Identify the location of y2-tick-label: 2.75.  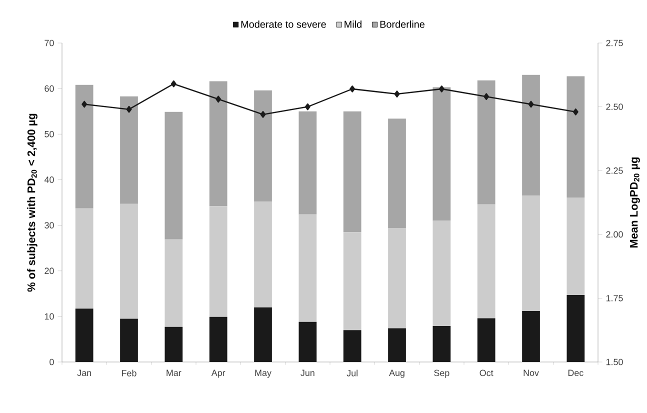
(614, 43).